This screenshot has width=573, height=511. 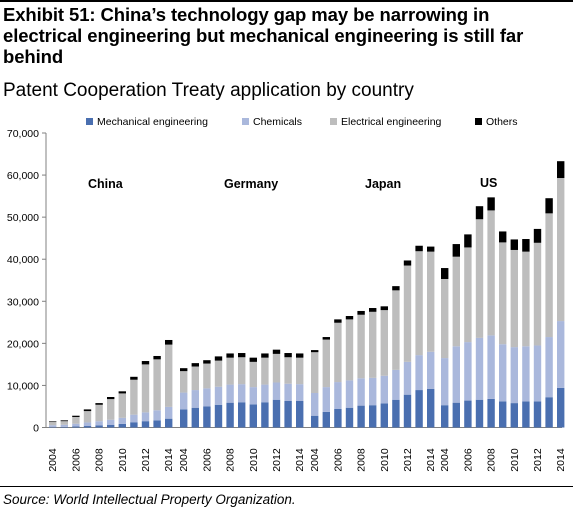 What do you see at coordinates (384, 308) in the screenshot?
I see `bar-japan-2010-others` at bounding box center [384, 308].